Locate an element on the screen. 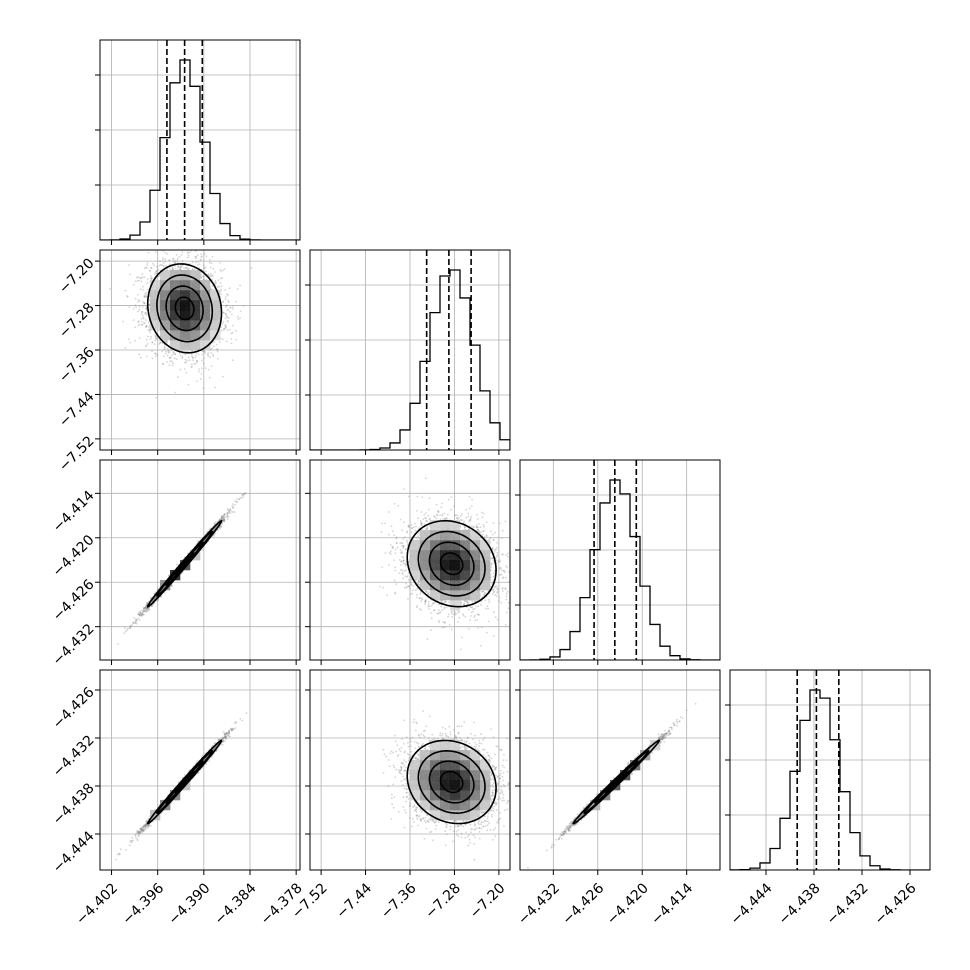 The image size is (970, 970). panel-1-0: −7.52−7.44−7.36−7.28−7.20 is located at coordinates (178, 360).